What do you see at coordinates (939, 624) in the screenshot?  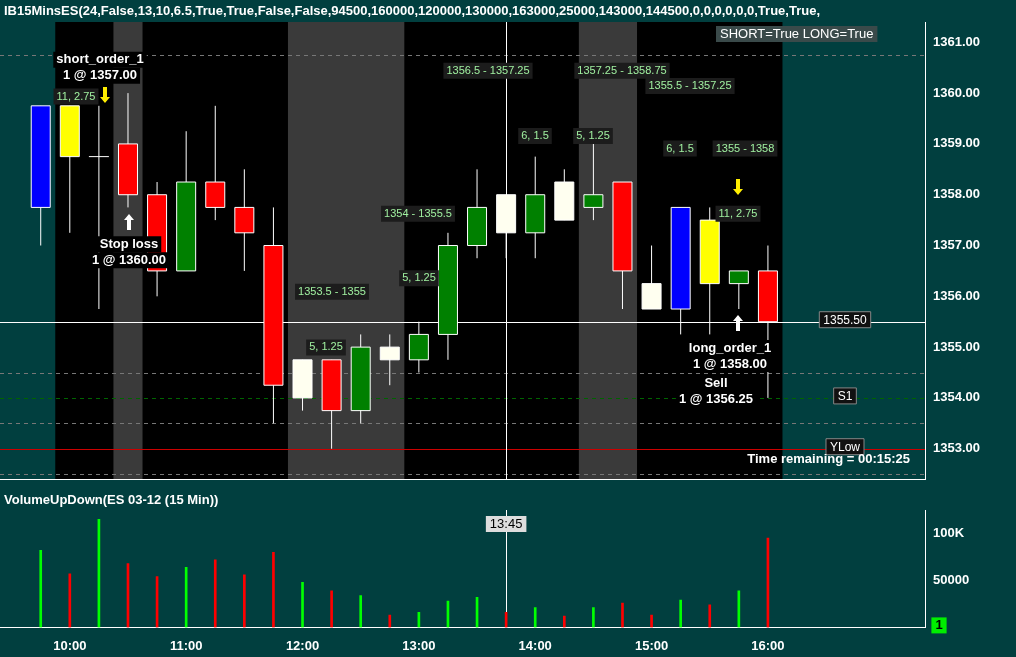 I see `text: 1` at bounding box center [939, 624].